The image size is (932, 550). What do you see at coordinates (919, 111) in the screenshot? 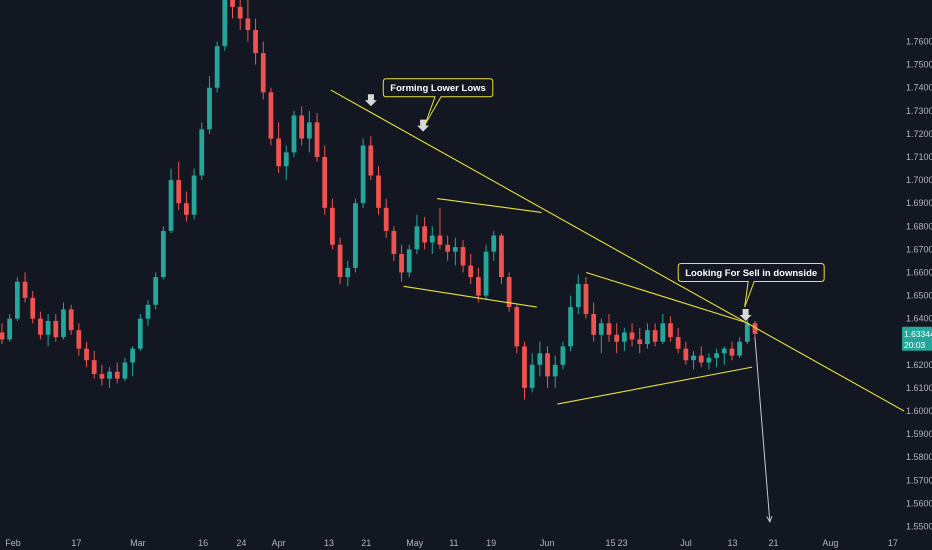
I see `price-tick-label: 1.73000` at bounding box center [919, 111].